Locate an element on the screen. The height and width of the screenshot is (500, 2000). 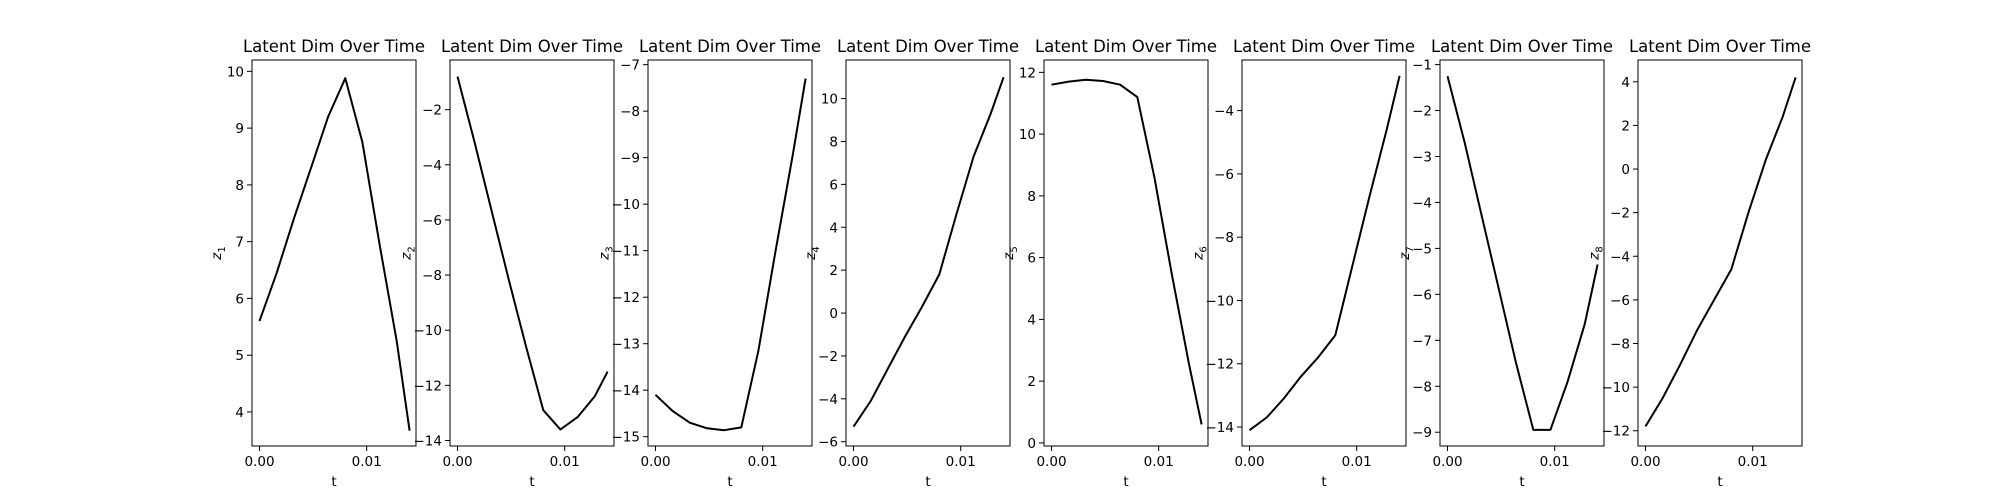
series-line-z3 is located at coordinates (730, 255).